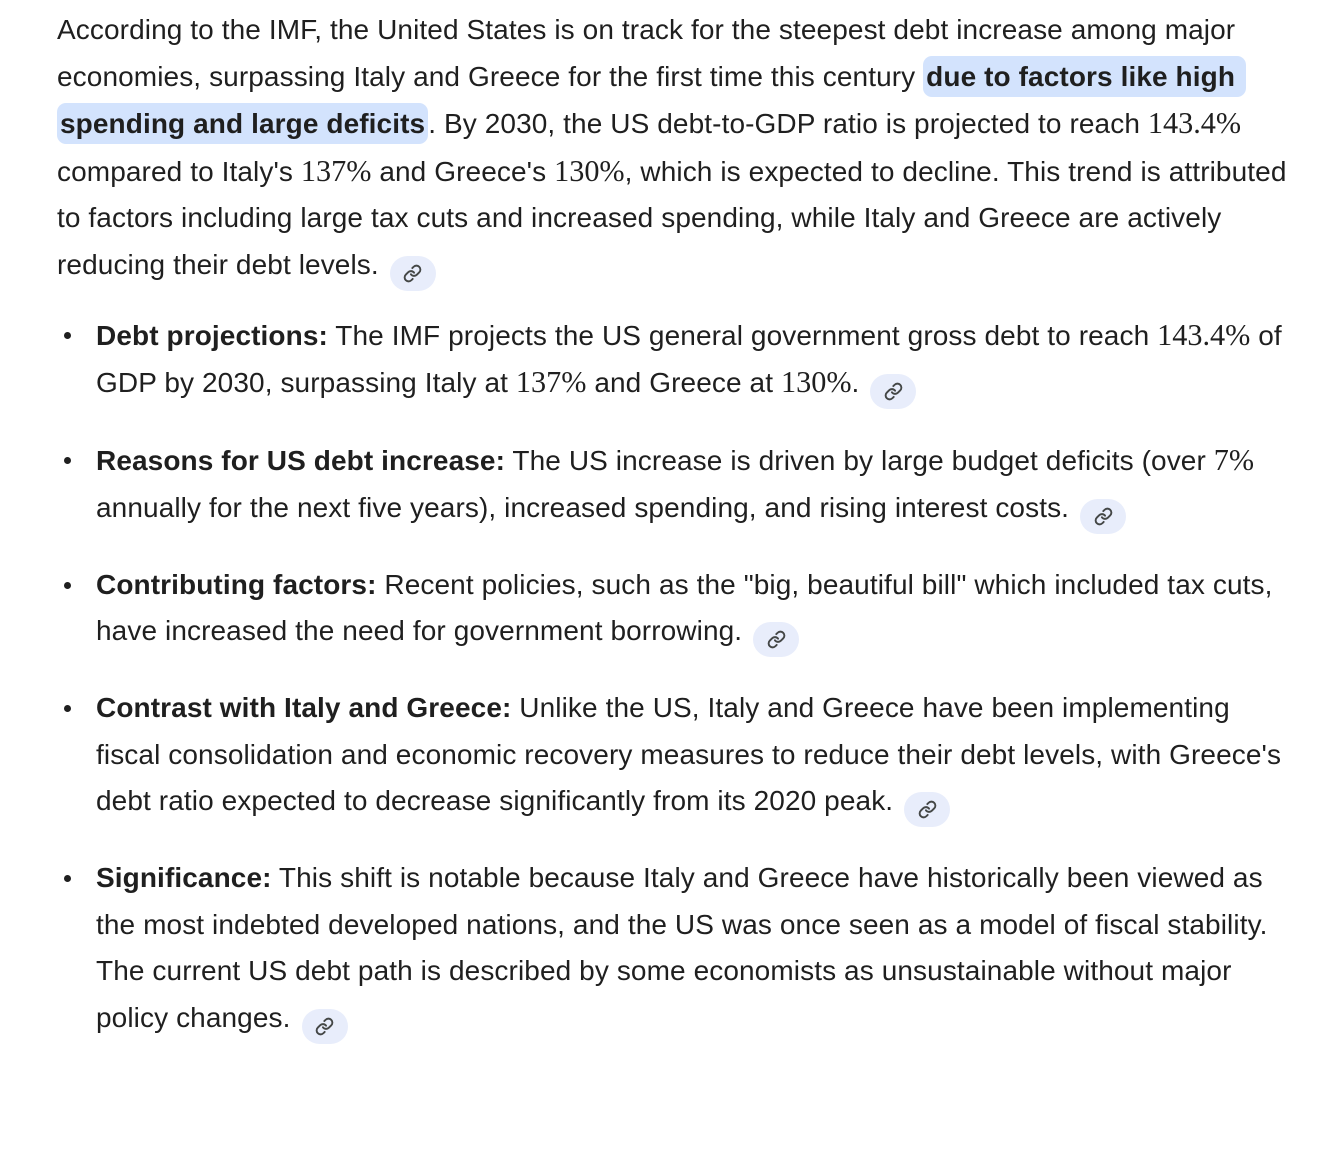  Describe the element at coordinates (184, 877) in the screenshot. I see `text-segment-bold: Significance:` at that location.